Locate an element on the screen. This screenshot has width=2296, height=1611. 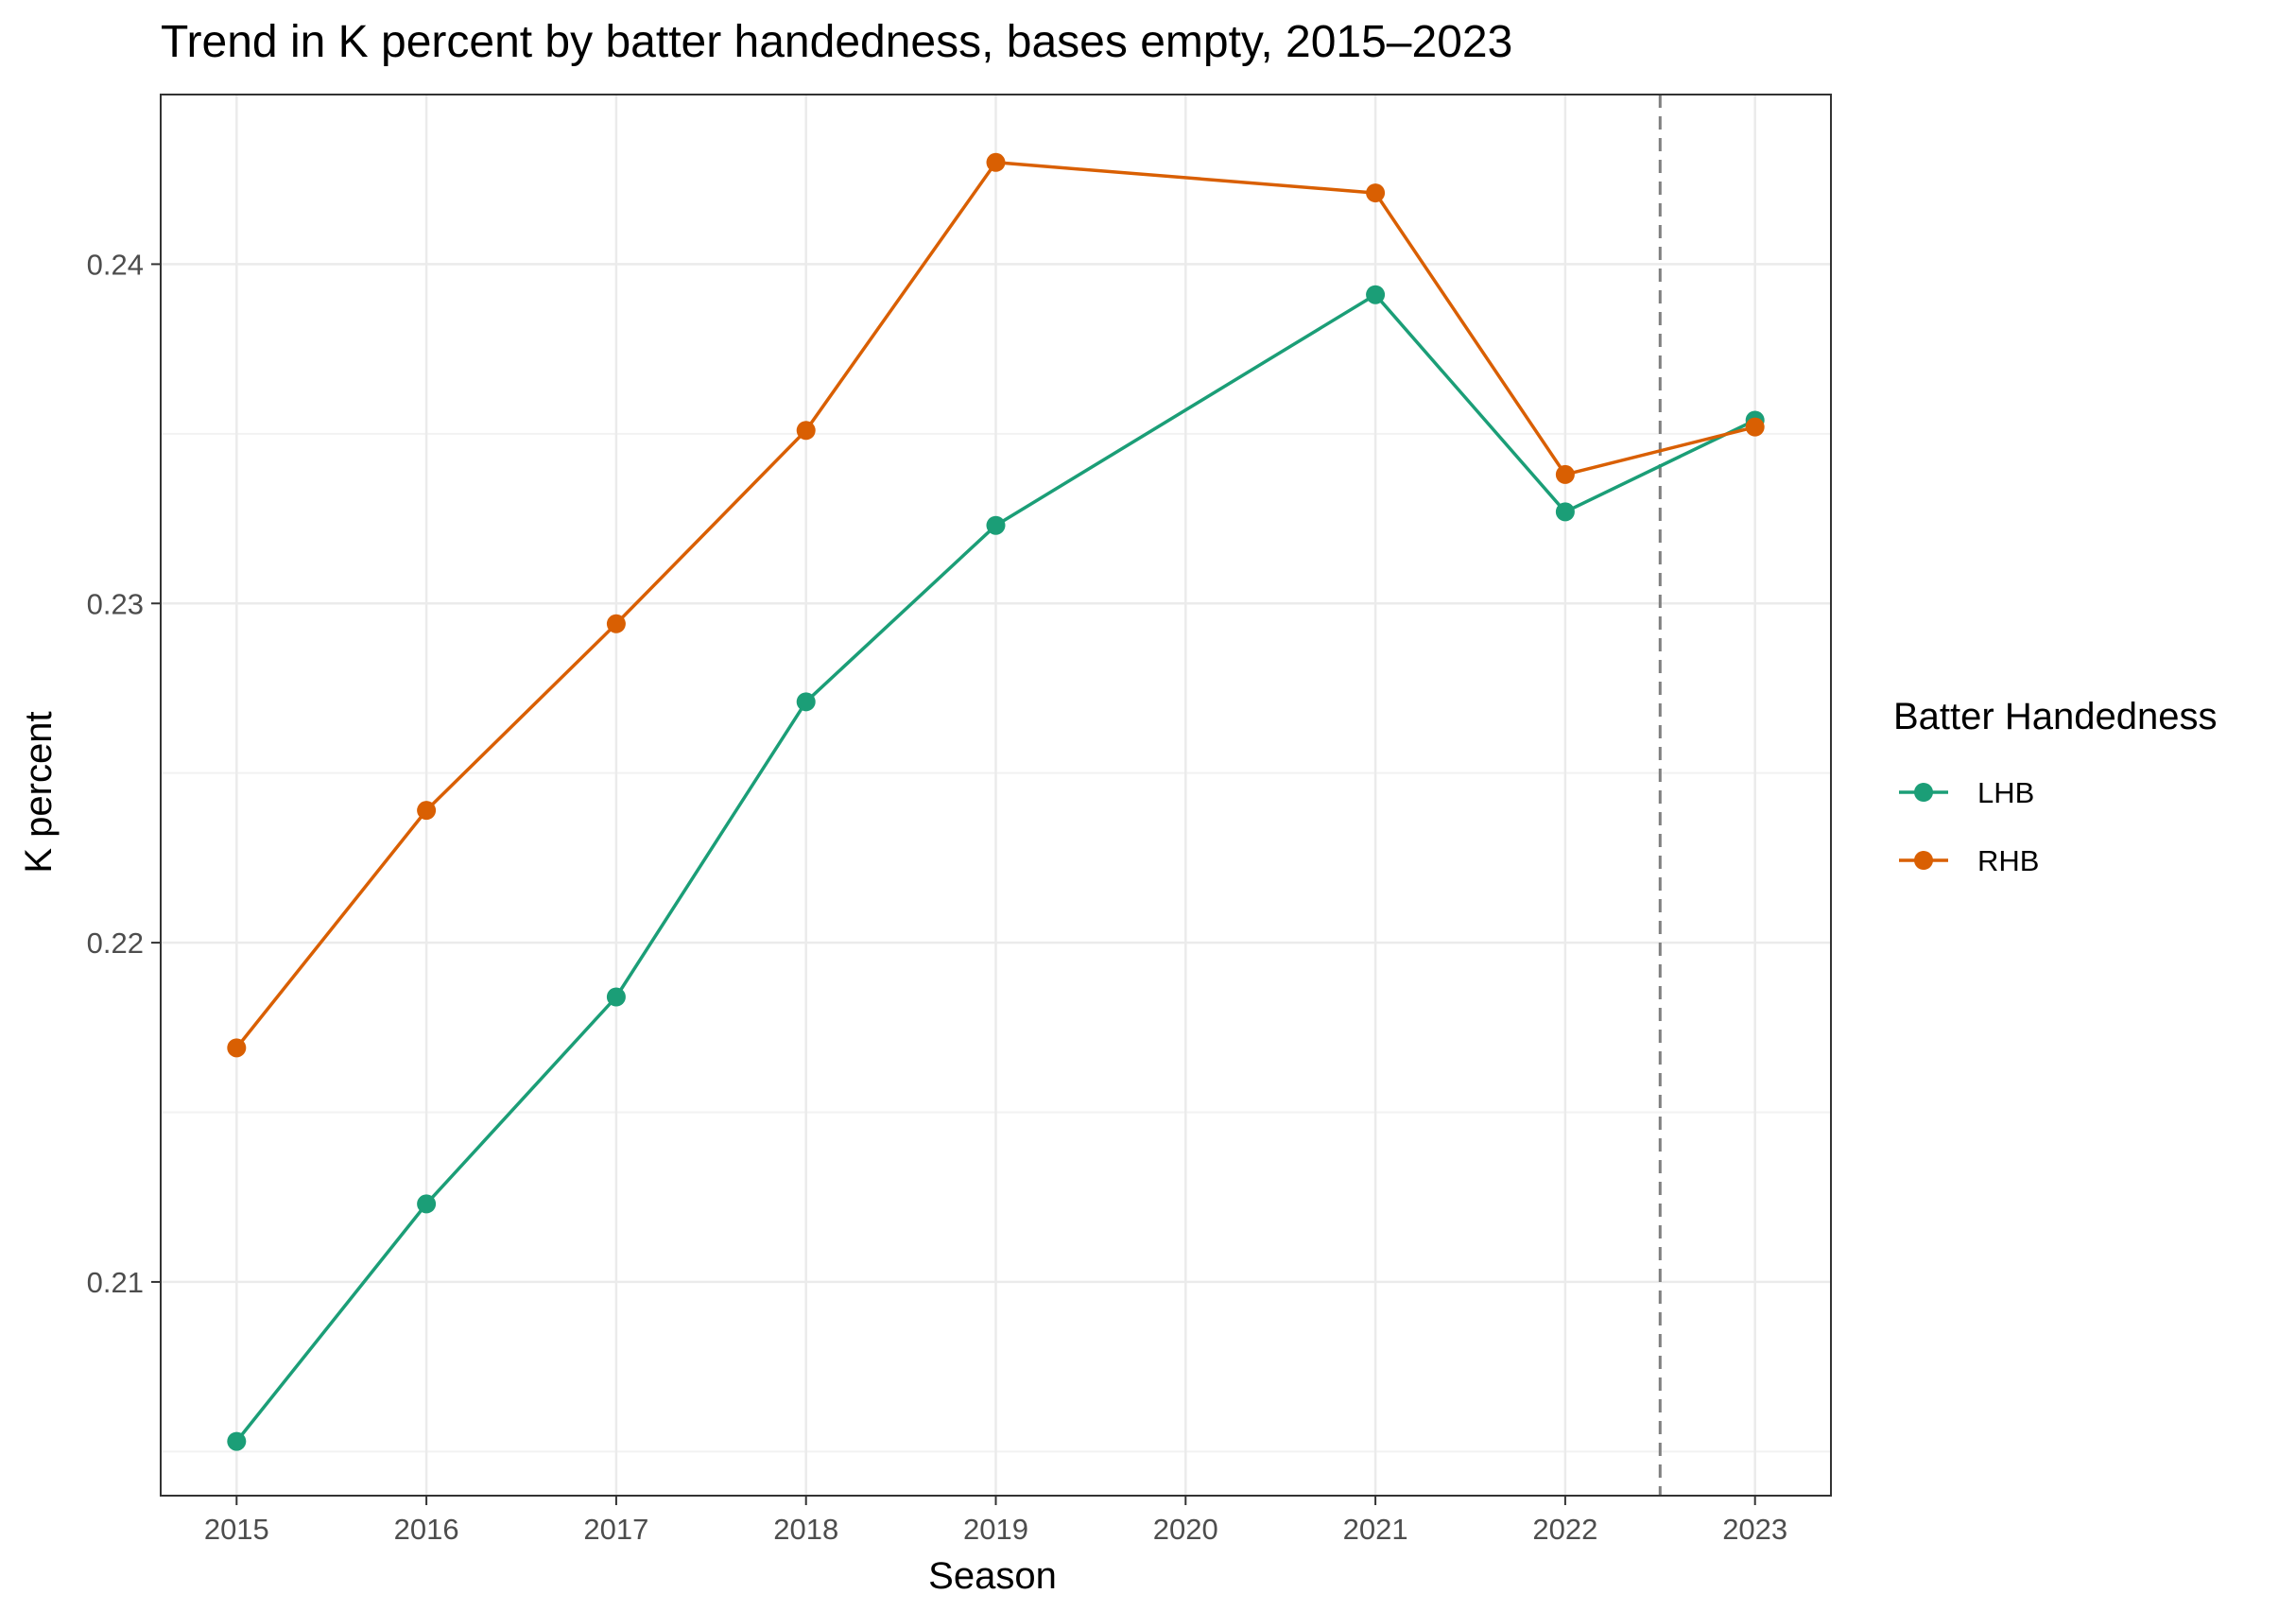
y-tick-label: 0.23 is located at coordinates (115, 603).